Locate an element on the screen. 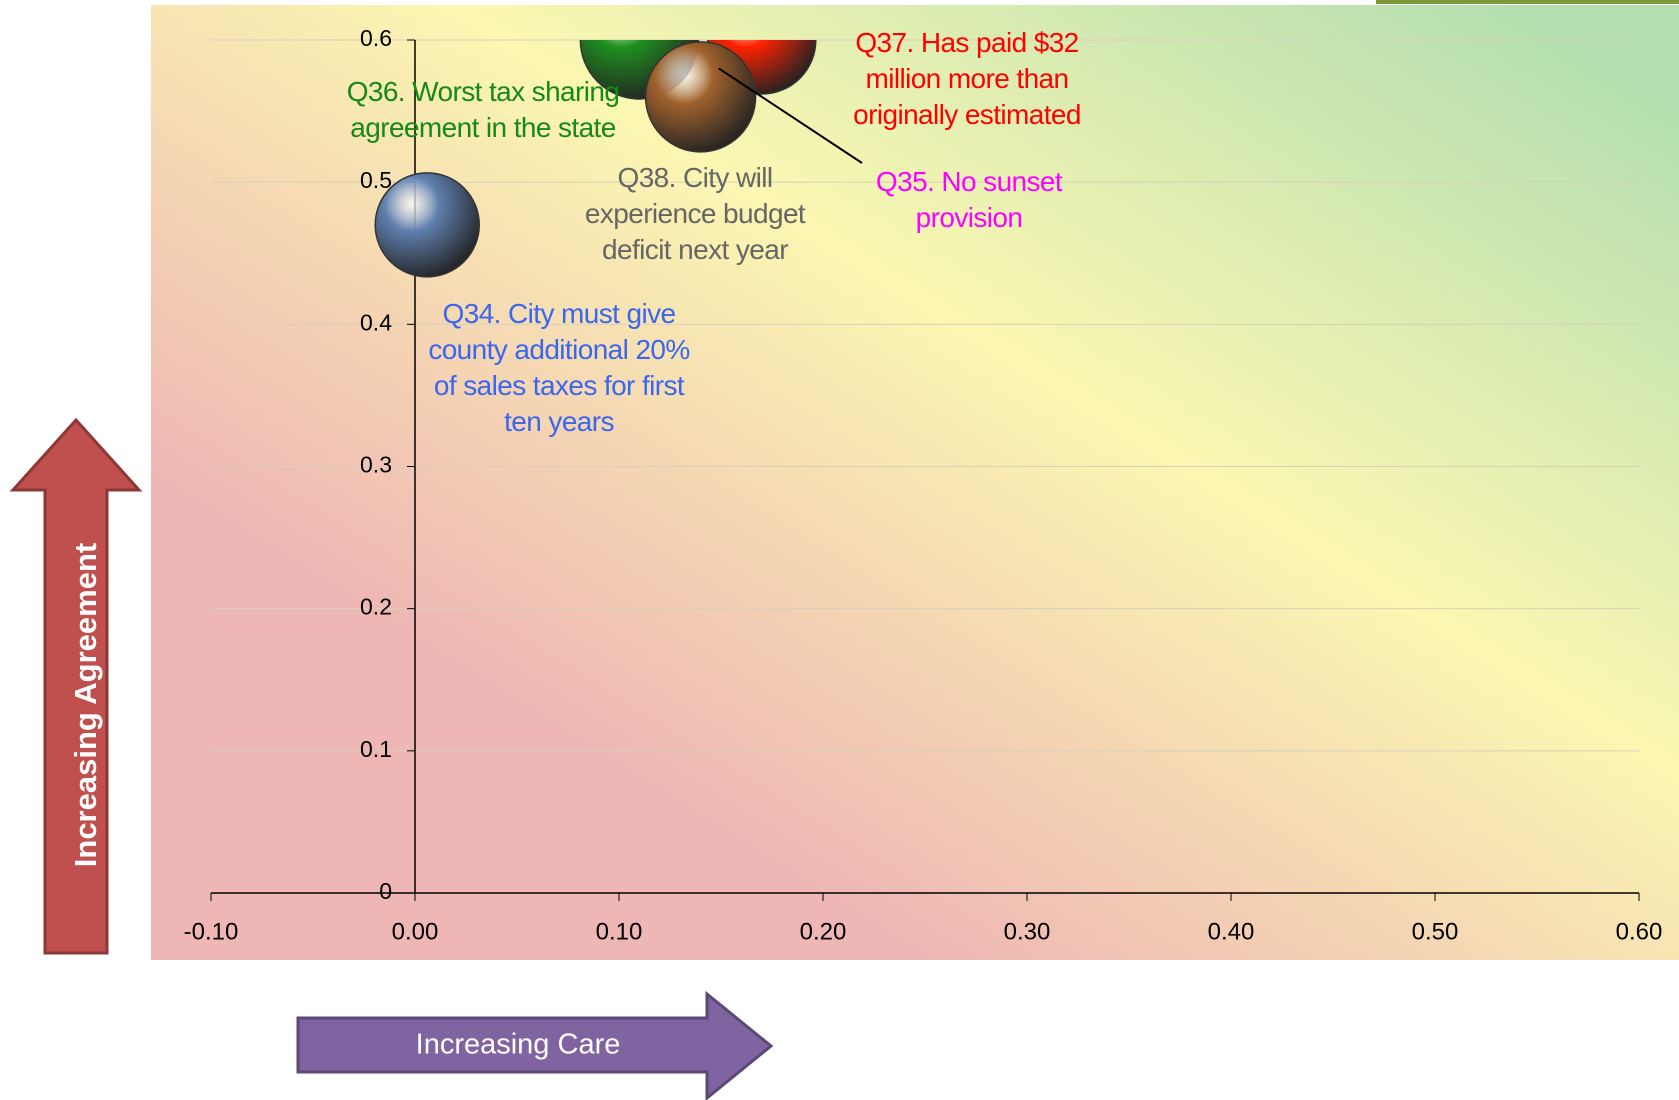 The height and width of the screenshot is (1100, 1679). leader-line is located at coordinates (790, 115).